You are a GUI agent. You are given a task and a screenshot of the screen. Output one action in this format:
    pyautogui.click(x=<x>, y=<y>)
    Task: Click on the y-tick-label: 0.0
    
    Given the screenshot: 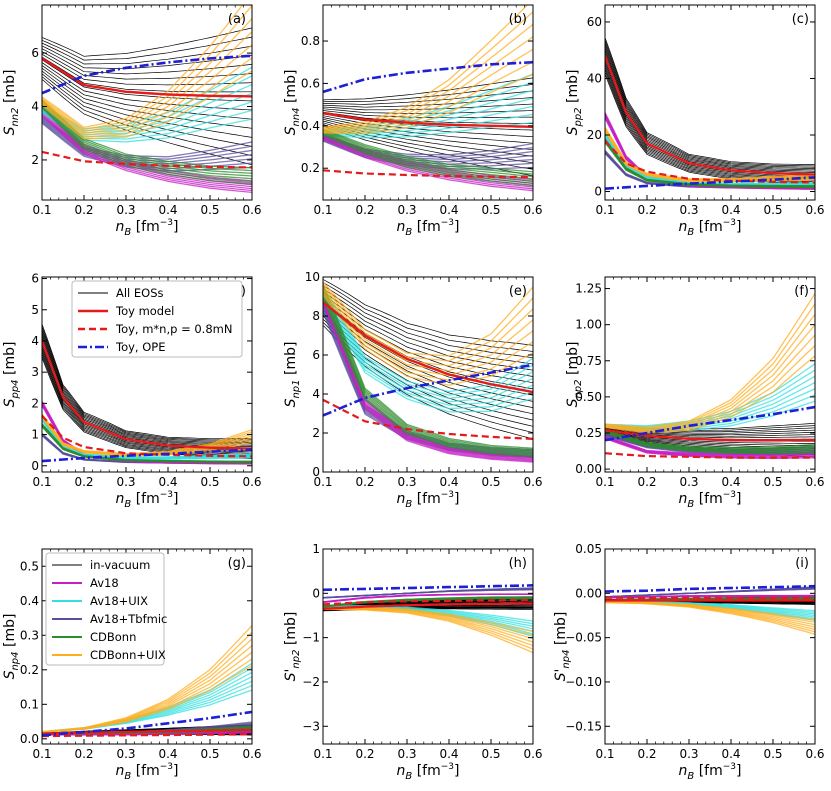 What is the action you would take?
    pyautogui.click(x=29, y=739)
    